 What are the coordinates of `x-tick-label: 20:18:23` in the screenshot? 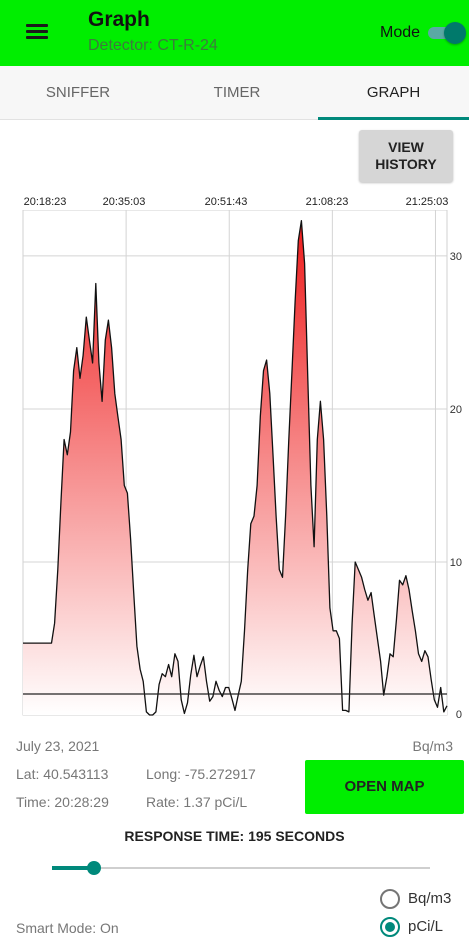 It's located at (45, 202).